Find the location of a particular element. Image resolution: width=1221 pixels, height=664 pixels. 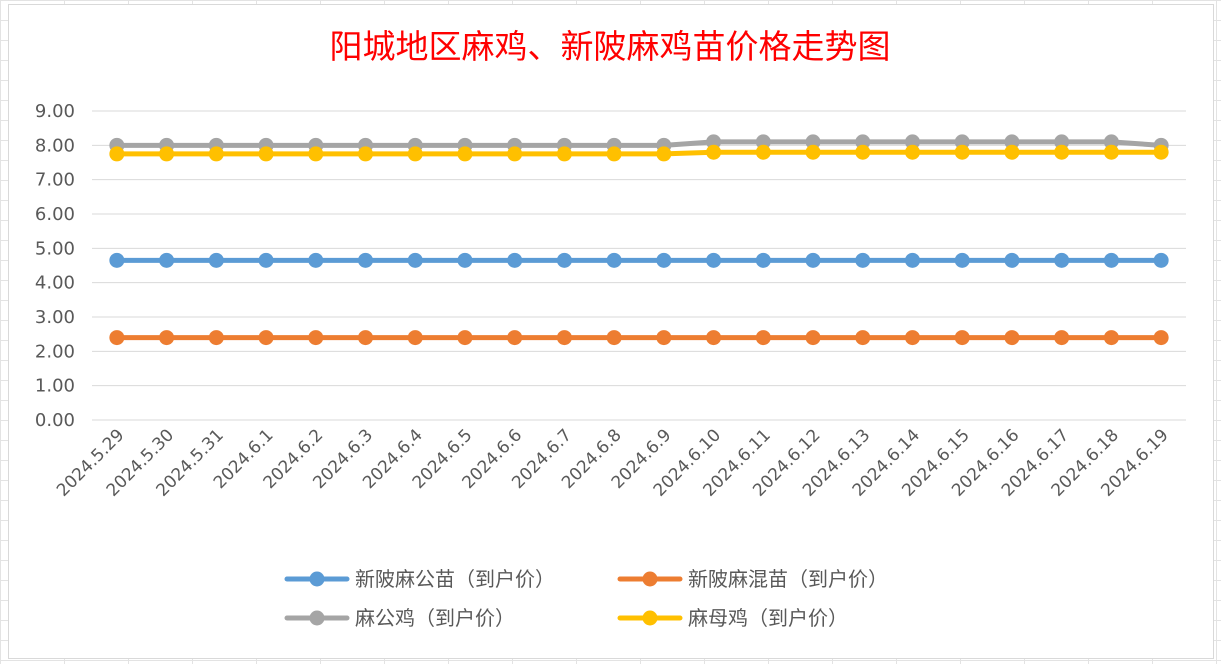

legend-label-1: 新陂麻公苗（到户价） is located at coordinates (455, 579).